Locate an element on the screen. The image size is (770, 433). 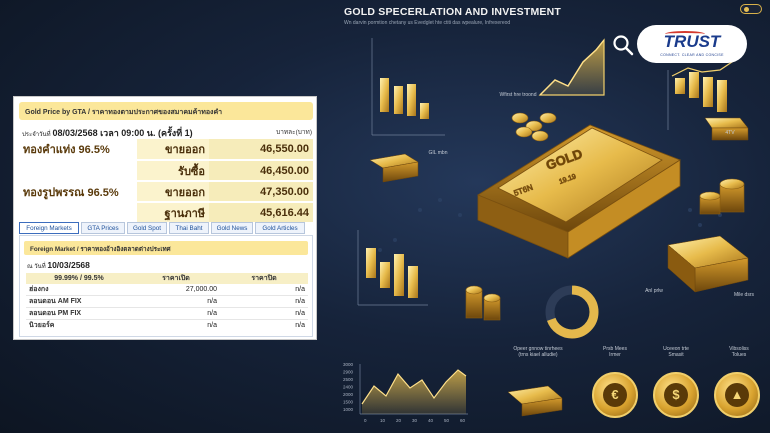
x-axis-tick-label: 10 is located at coordinates (383, 420).